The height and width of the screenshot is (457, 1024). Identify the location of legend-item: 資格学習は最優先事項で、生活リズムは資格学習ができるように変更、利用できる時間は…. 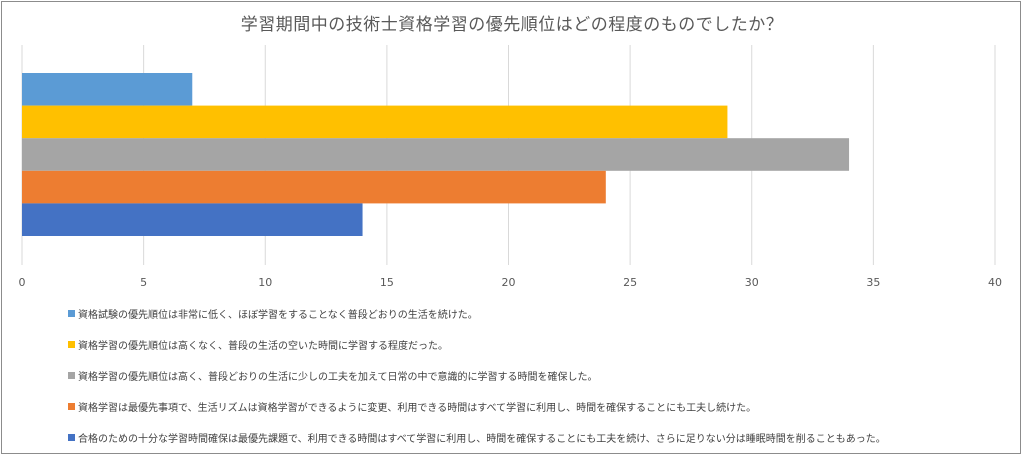
(412, 406).